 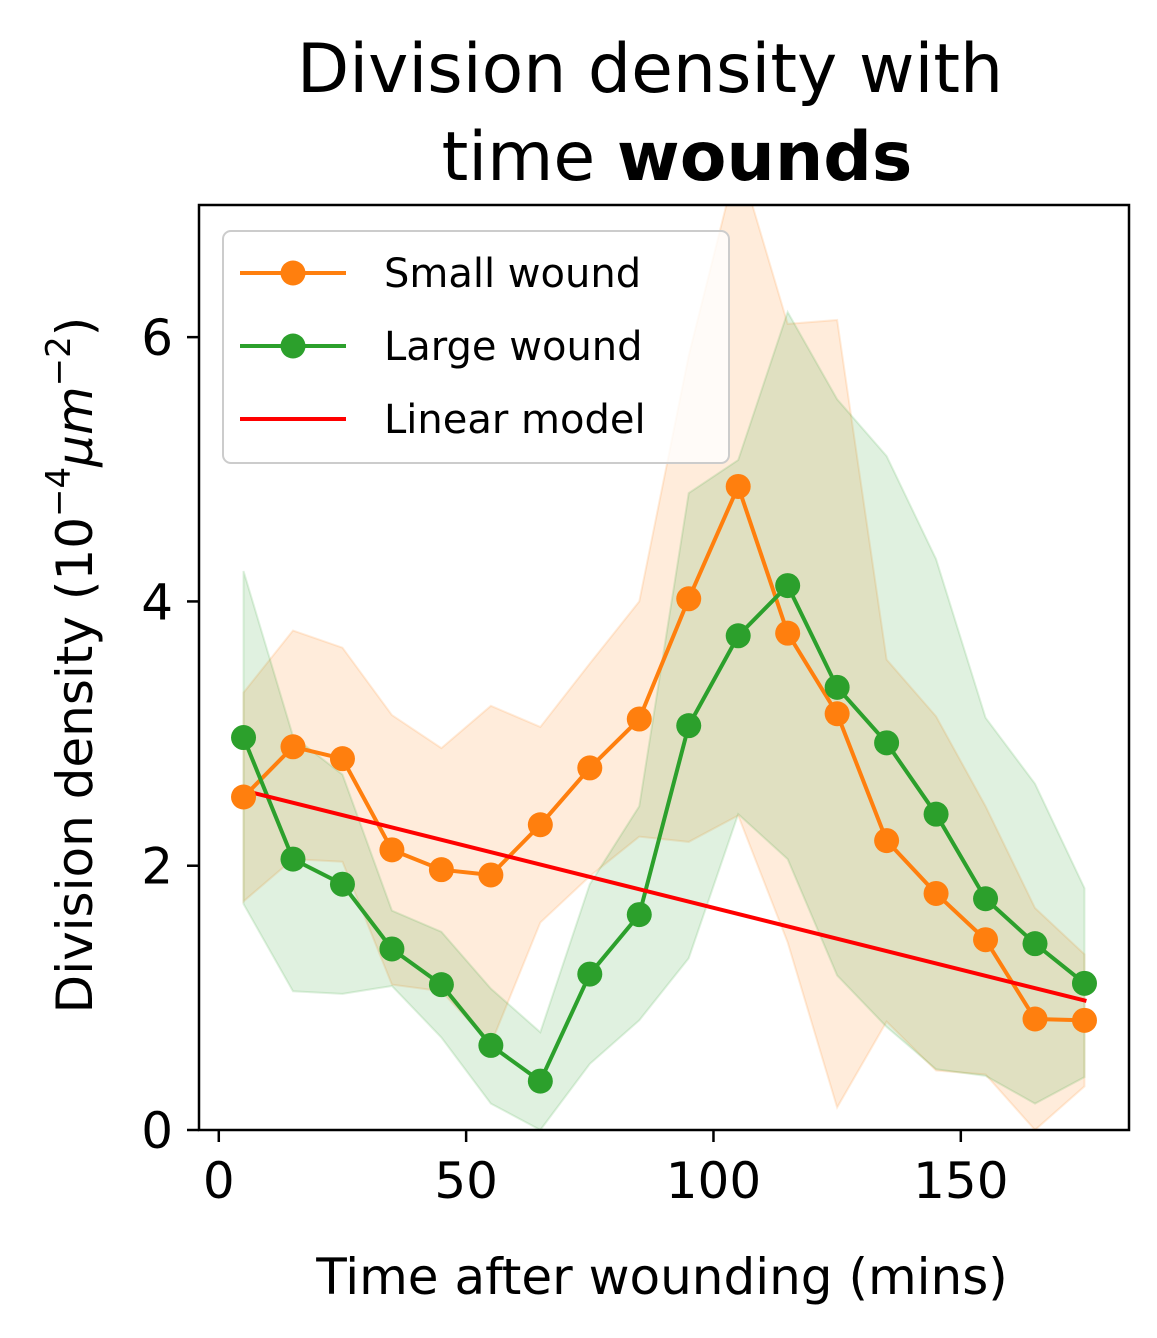 What do you see at coordinates (512, 274) in the screenshot?
I see `legend-label-small-wound: Small wound` at bounding box center [512, 274].